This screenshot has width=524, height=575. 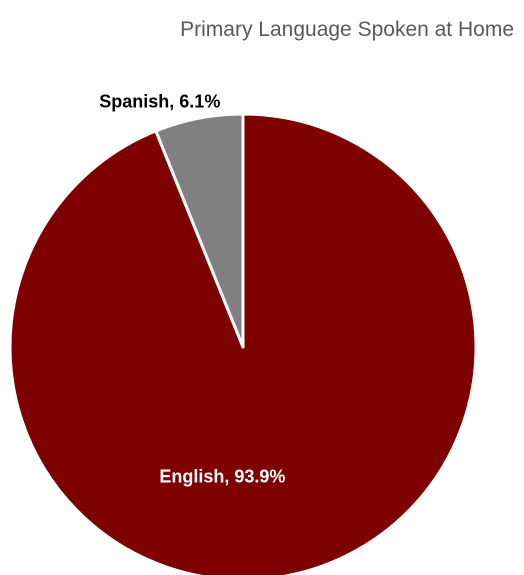 What do you see at coordinates (159, 101) in the screenshot?
I see `data-label-spanish: Spanish, 6.1%` at bounding box center [159, 101].